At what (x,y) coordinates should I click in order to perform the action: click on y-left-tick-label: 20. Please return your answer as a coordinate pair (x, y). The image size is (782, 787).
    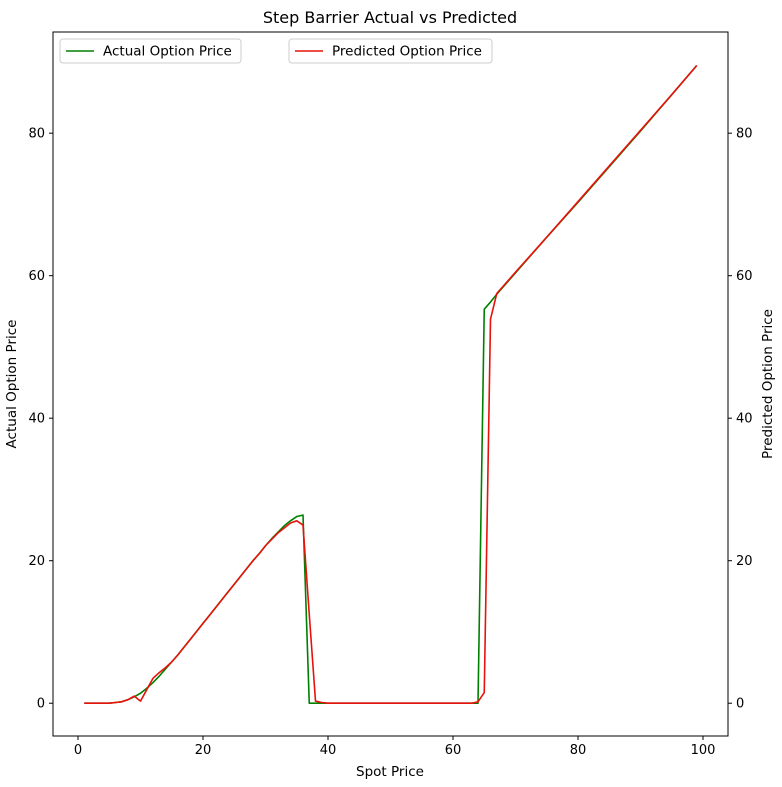
    Looking at the image, I should click on (36, 561).